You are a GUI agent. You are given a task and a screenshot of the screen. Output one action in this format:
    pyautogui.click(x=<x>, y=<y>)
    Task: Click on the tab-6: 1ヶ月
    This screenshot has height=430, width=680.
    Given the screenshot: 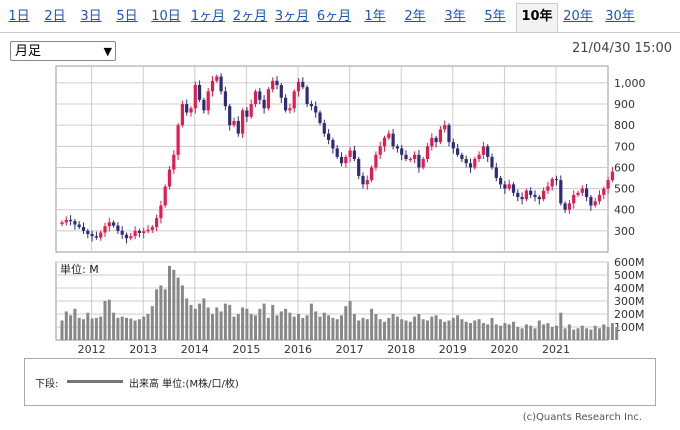 What is the action you would take?
    pyautogui.click(x=208, y=16)
    